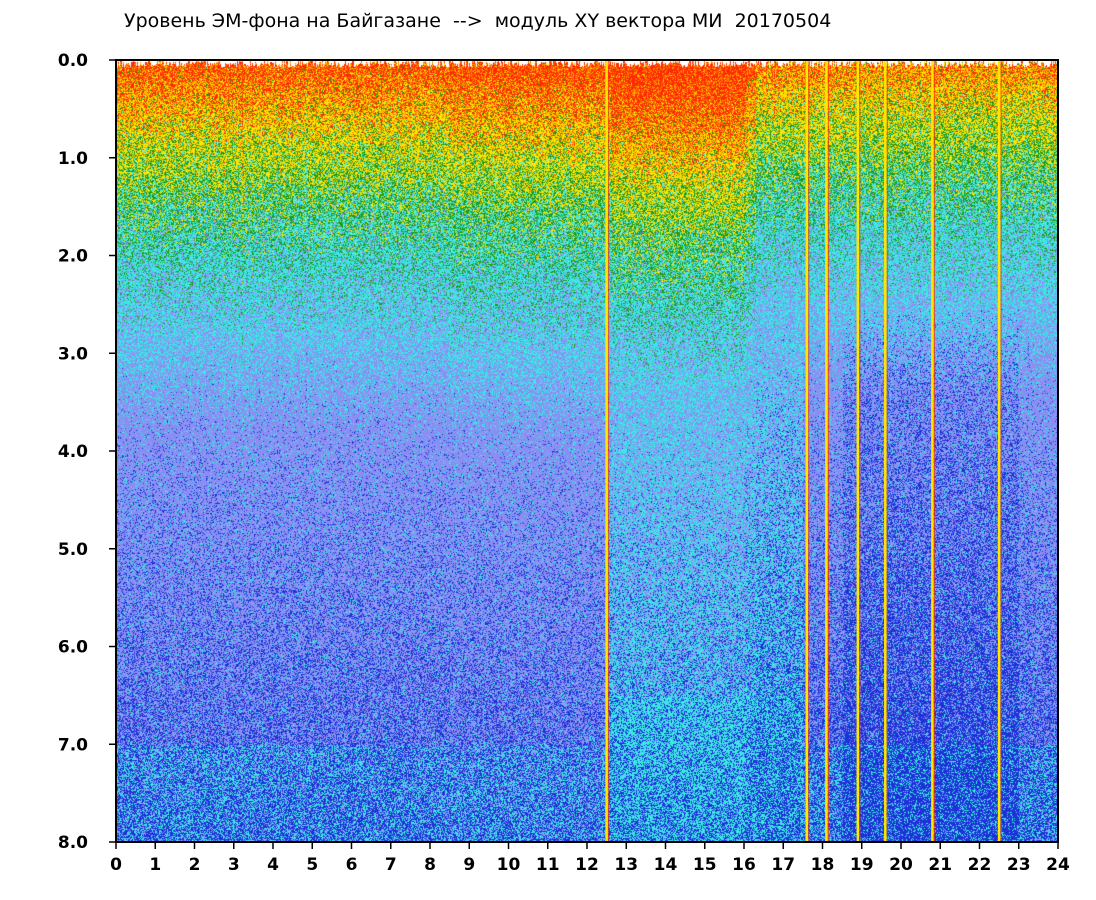 The image size is (1096, 900). I want to click on x-tick-label: 4, so click(273, 865).